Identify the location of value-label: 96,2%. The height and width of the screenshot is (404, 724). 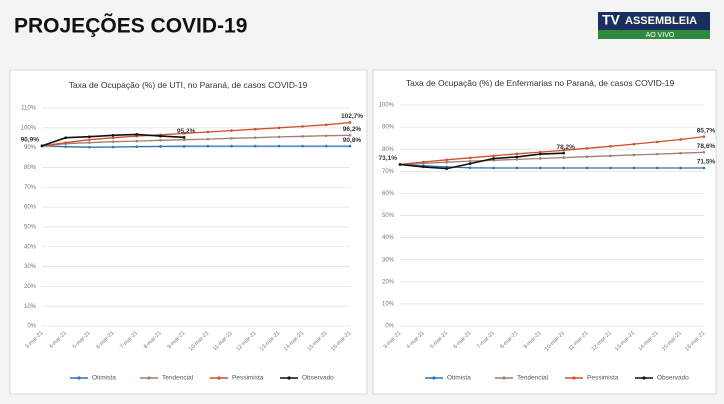
(352, 129).